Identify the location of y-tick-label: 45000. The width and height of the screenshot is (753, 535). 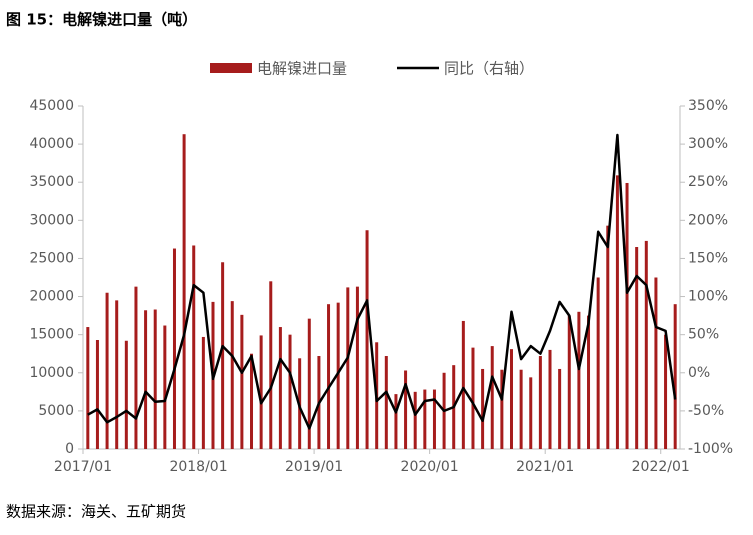
(51, 106).